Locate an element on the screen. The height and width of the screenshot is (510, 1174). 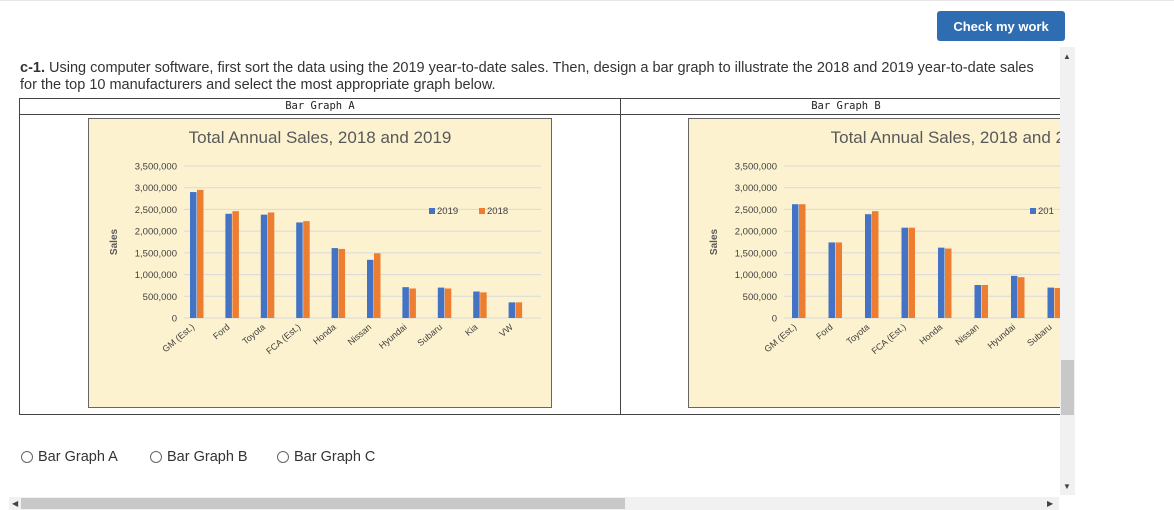
scroll-right-icon: ▶ is located at coordinates (1050, 503).